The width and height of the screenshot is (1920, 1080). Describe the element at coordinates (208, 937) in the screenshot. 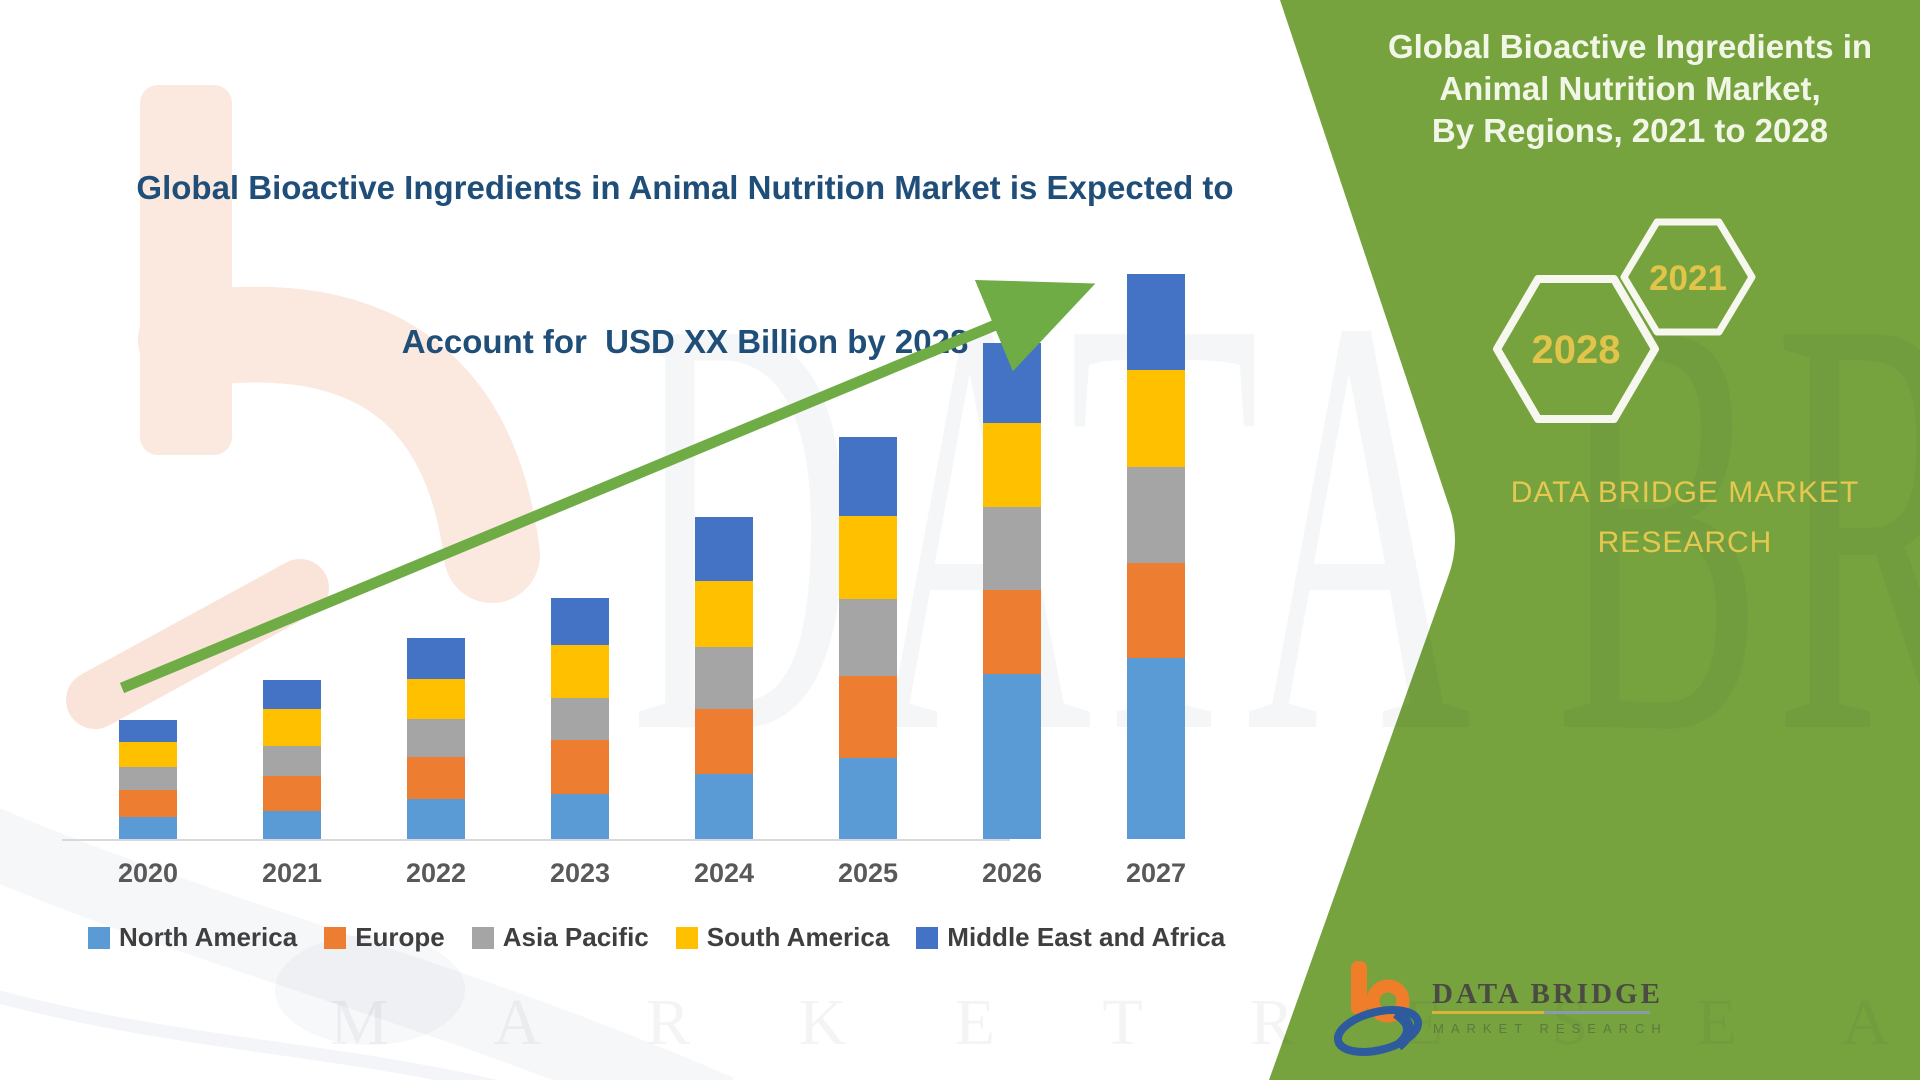

I see `legend-label: North America` at that location.